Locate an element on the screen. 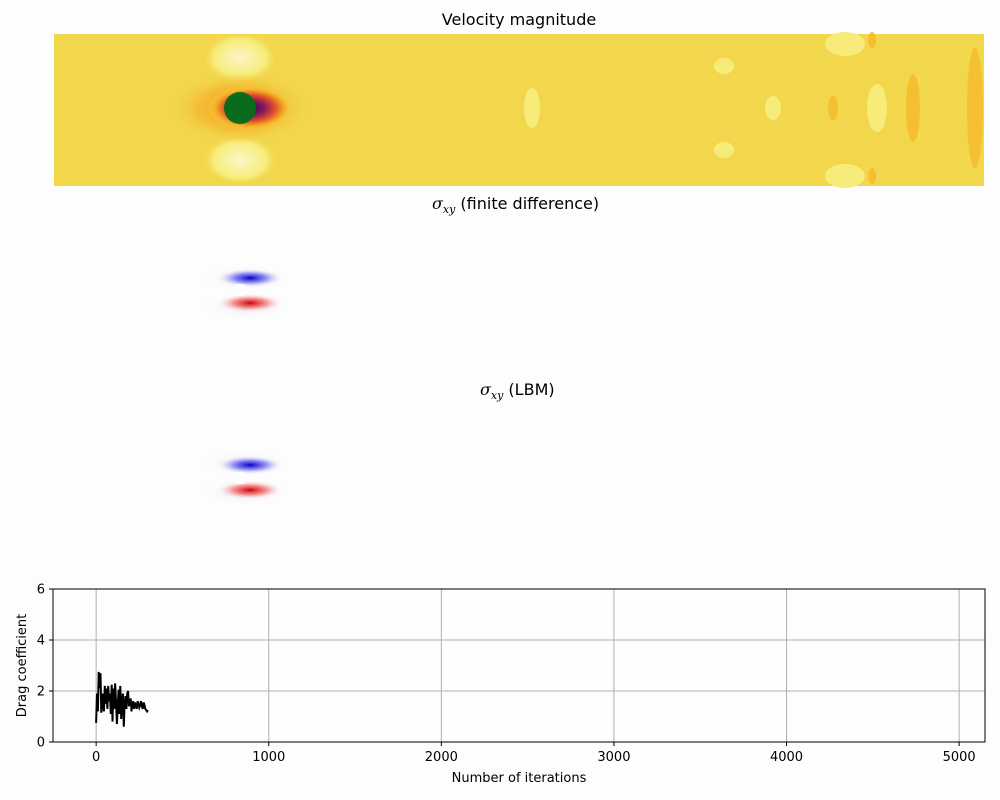 The width and height of the screenshot is (1000, 800). x-tick-label: 2000 is located at coordinates (441, 757).